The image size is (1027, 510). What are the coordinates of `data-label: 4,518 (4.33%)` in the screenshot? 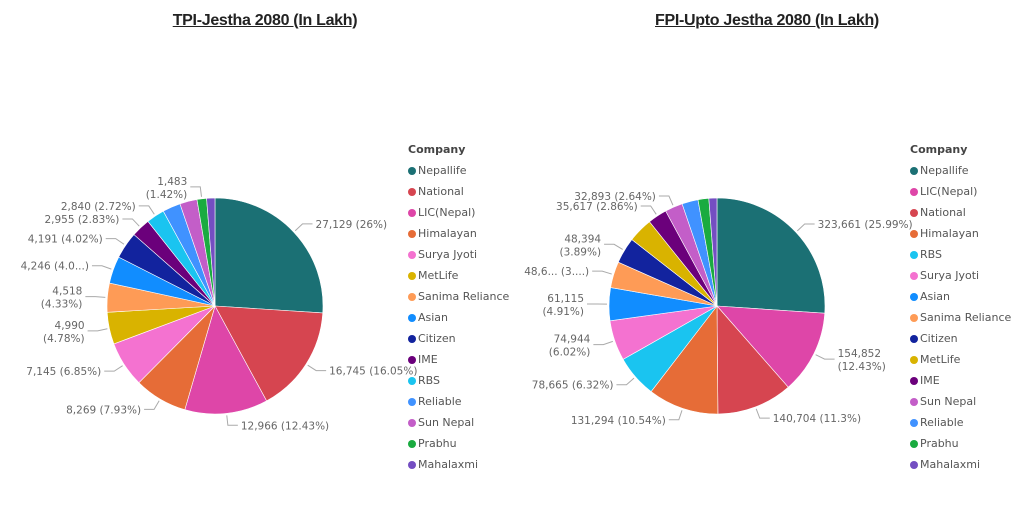 It's located at (62, 298).